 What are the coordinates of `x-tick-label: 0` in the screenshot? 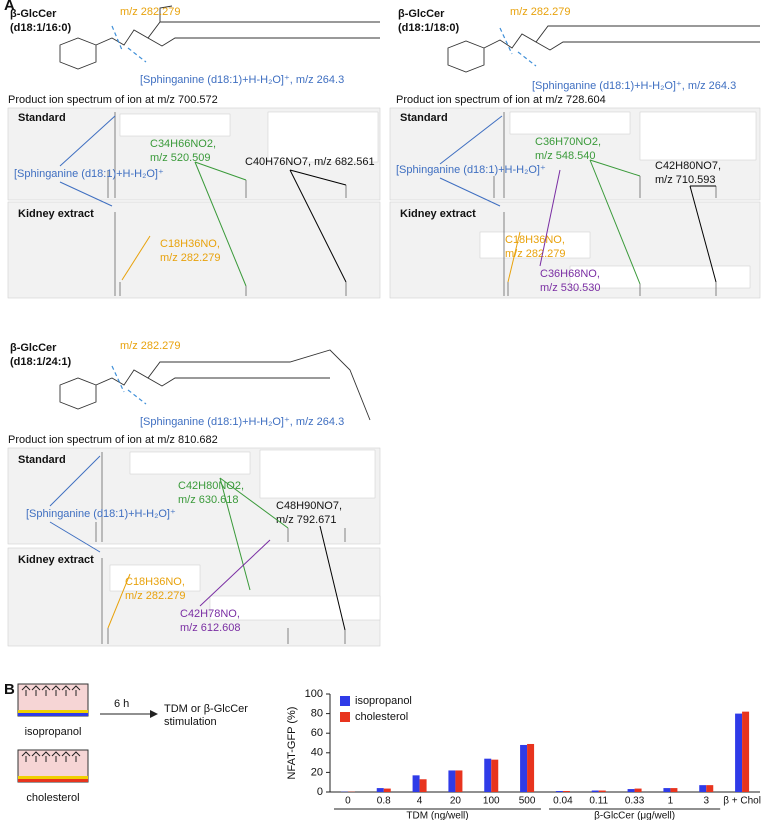 It's located at (348, 801).